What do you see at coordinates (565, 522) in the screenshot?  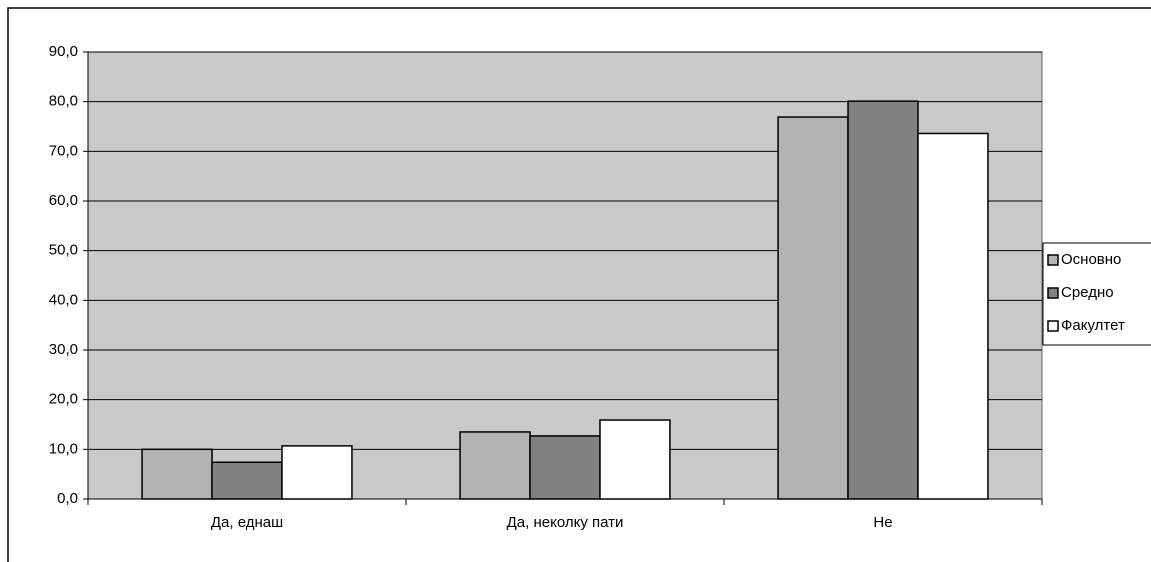 I see `x-tick-label: Да, неколку пати` at bounding box center [565, 522].